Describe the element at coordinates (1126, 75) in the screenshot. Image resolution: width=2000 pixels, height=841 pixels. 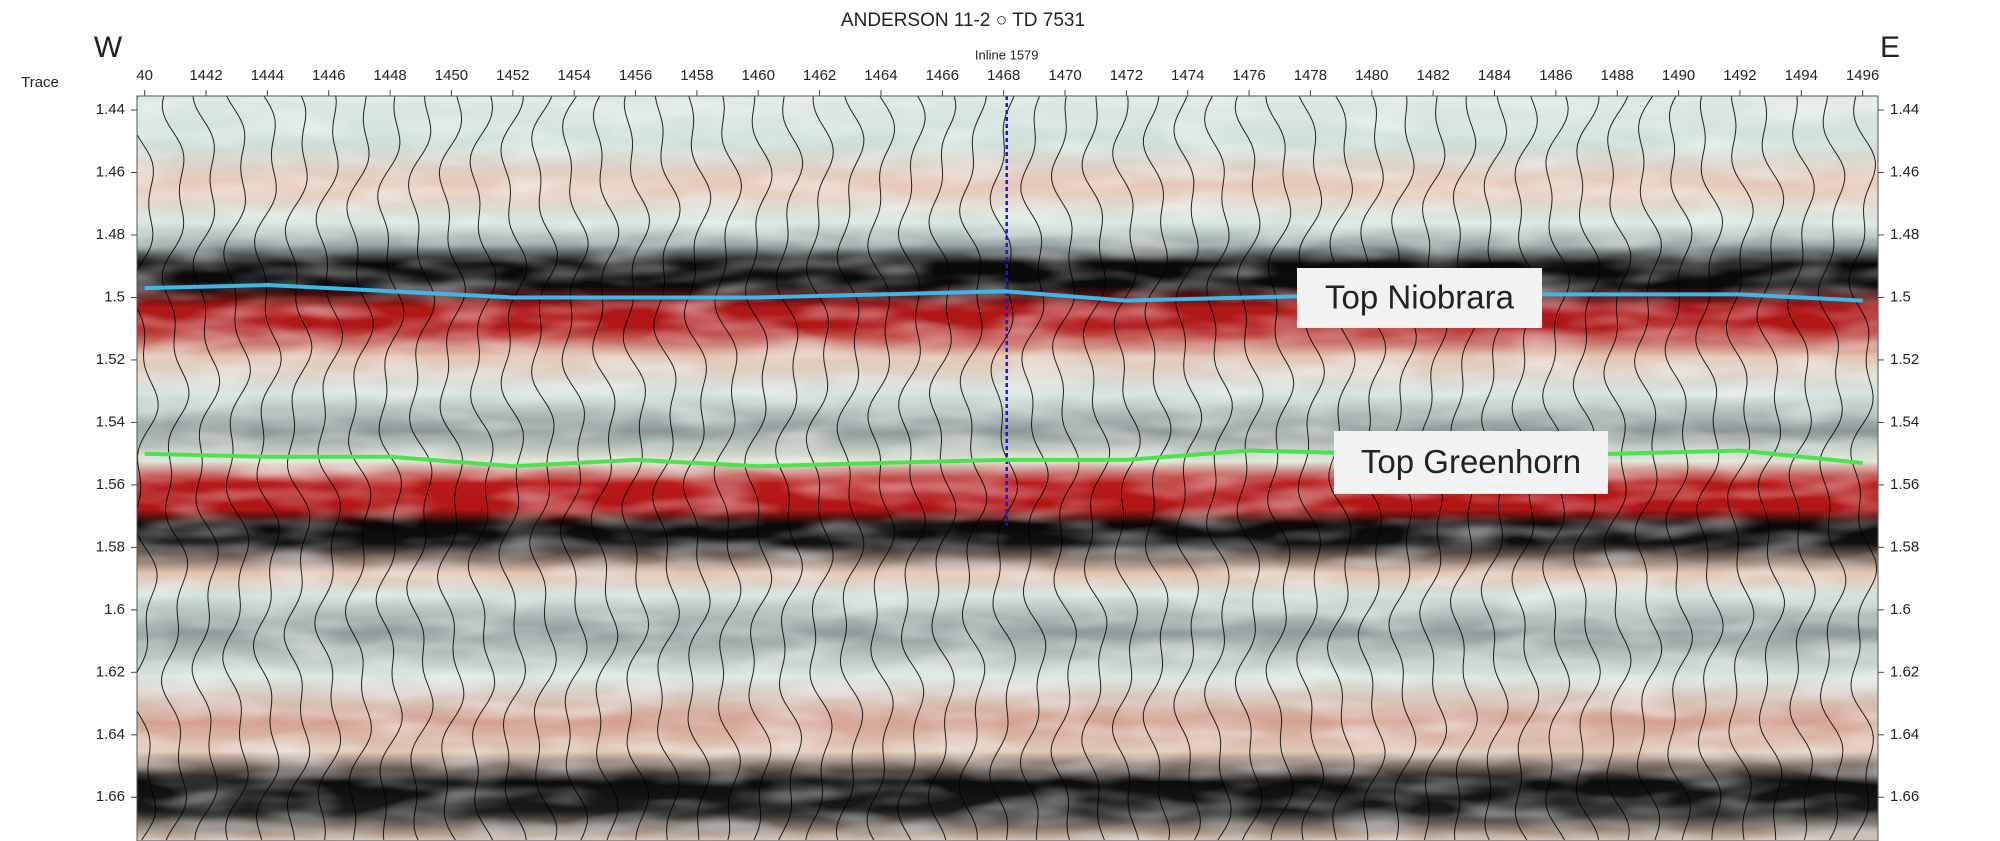
I see `x-tick-label: 1472` at that location.